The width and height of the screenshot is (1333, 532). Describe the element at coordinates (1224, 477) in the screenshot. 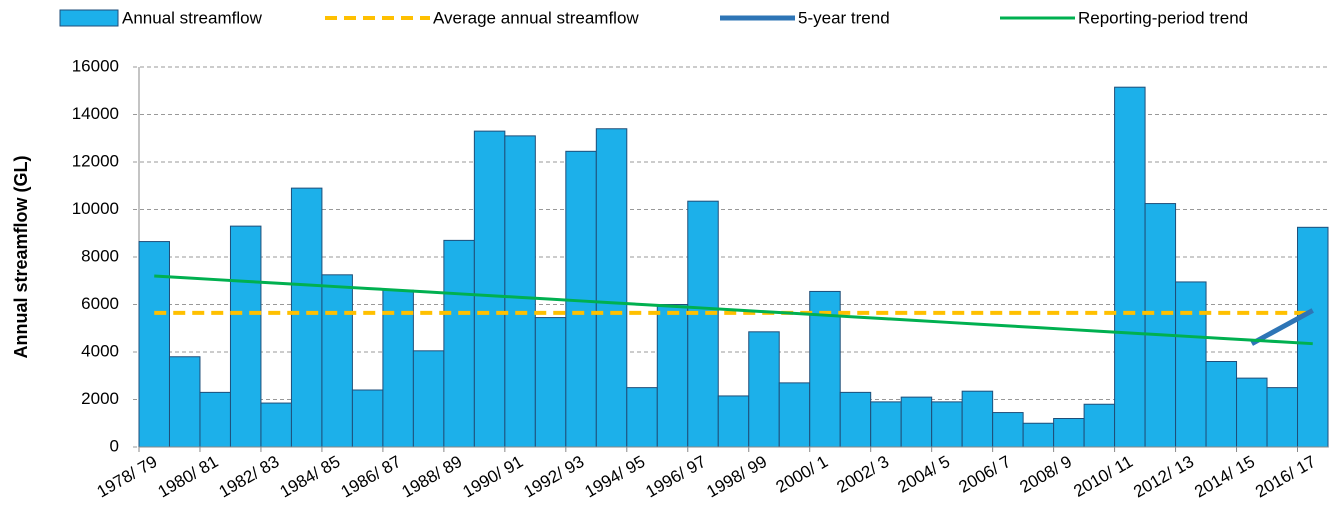

I see `x-tick-label: 2014/ 15` at that location.